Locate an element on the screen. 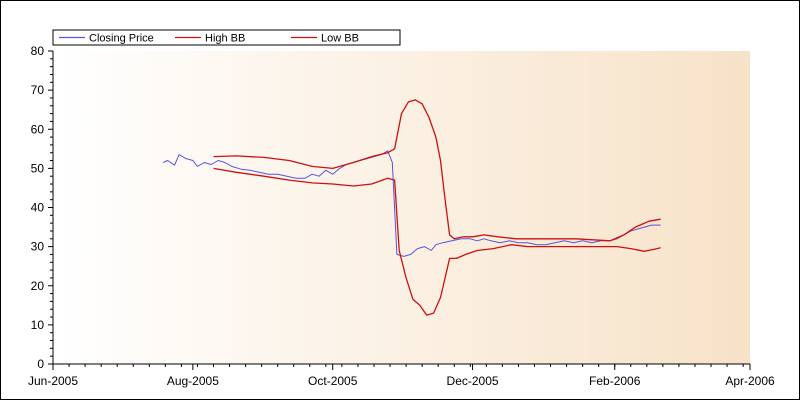 The width and height of the screenshot is (800, 400). y-tick-label: 20 is located at coordinates (38, 286).